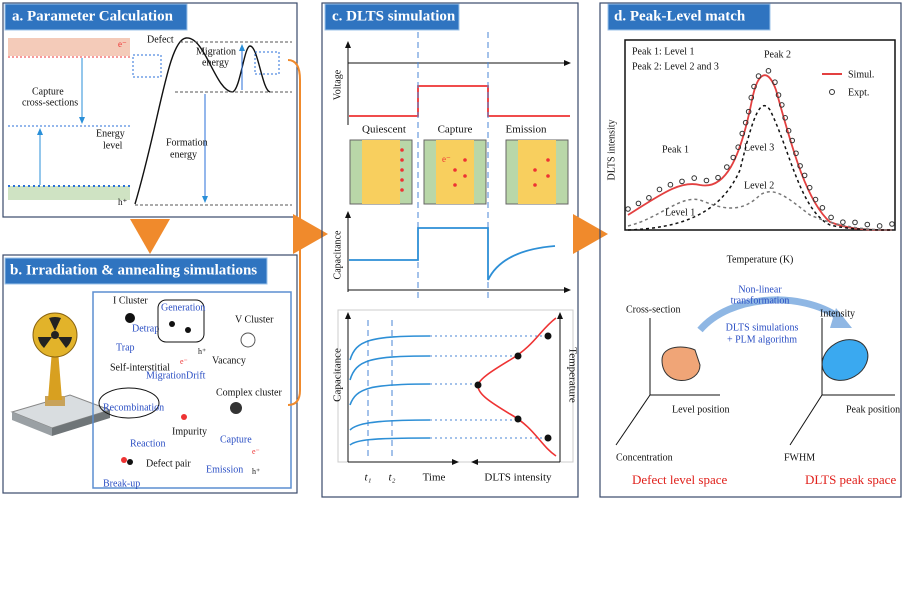  Describe the element at coordinates (55, 335) in the screenshot. I see `radiation-symbol` at that location.